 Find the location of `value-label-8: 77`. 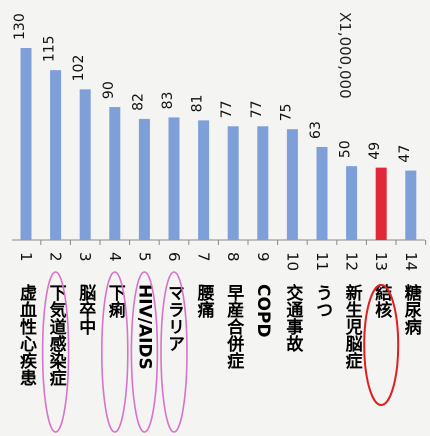

value-label-8: 77 is located at coordinates (227, 109).